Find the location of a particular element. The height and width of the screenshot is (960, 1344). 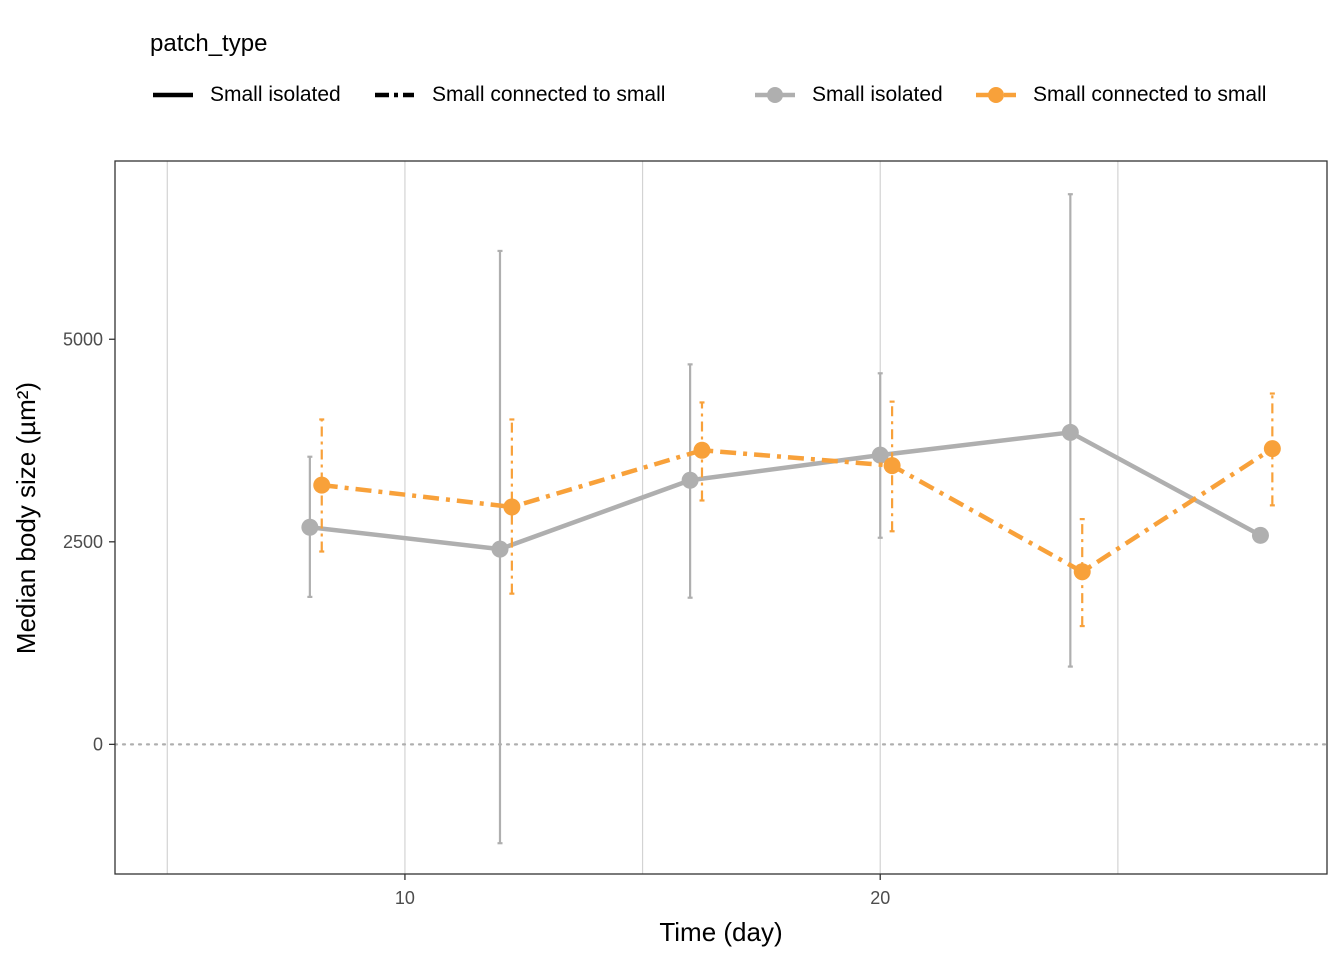

x-axis-ticks: 10 20 is located at coordinates (642, 891).